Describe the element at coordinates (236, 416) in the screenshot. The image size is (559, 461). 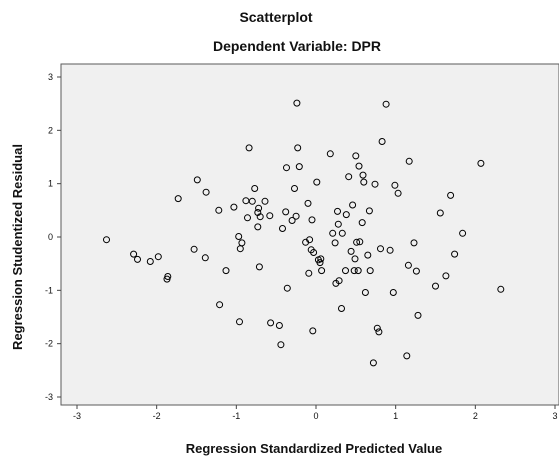
I see `x-tick-label: -1` at that location.